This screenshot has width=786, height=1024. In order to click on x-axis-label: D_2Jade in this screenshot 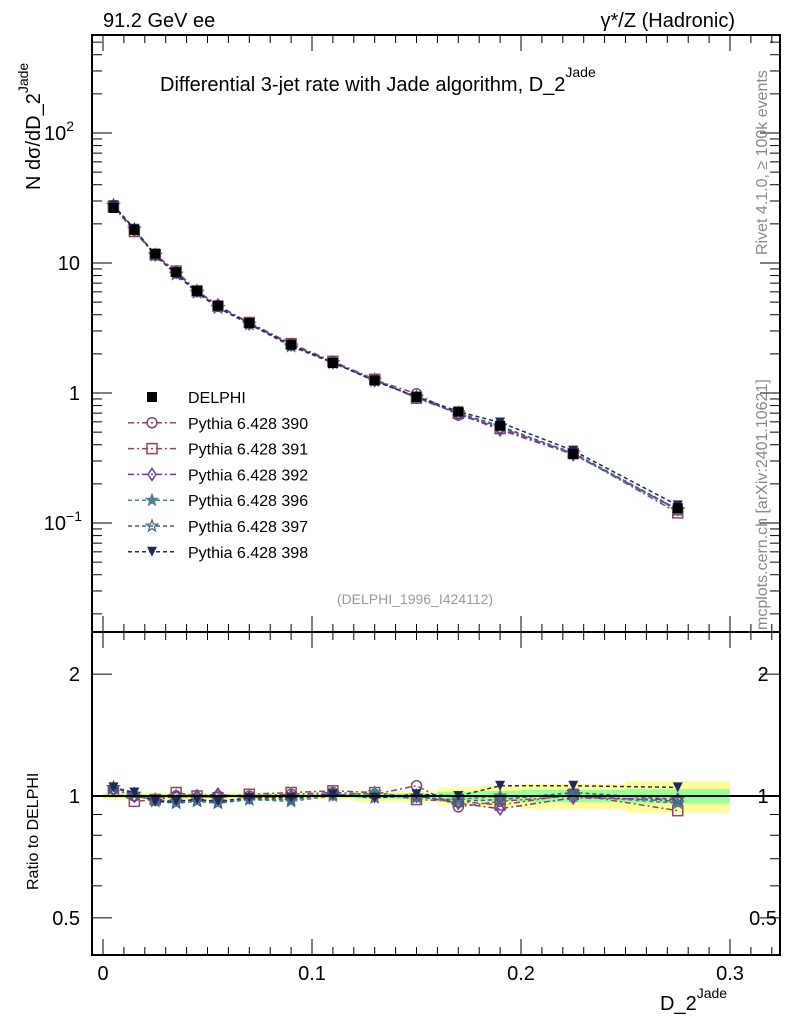, I will do `click(693, 1000)`.